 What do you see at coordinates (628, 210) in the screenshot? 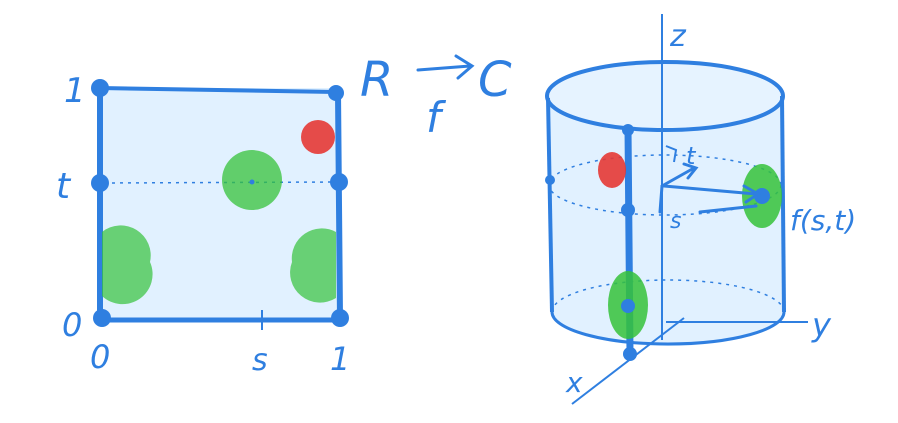
I see `seam-dot-middle` at bounding box center [628, 210].